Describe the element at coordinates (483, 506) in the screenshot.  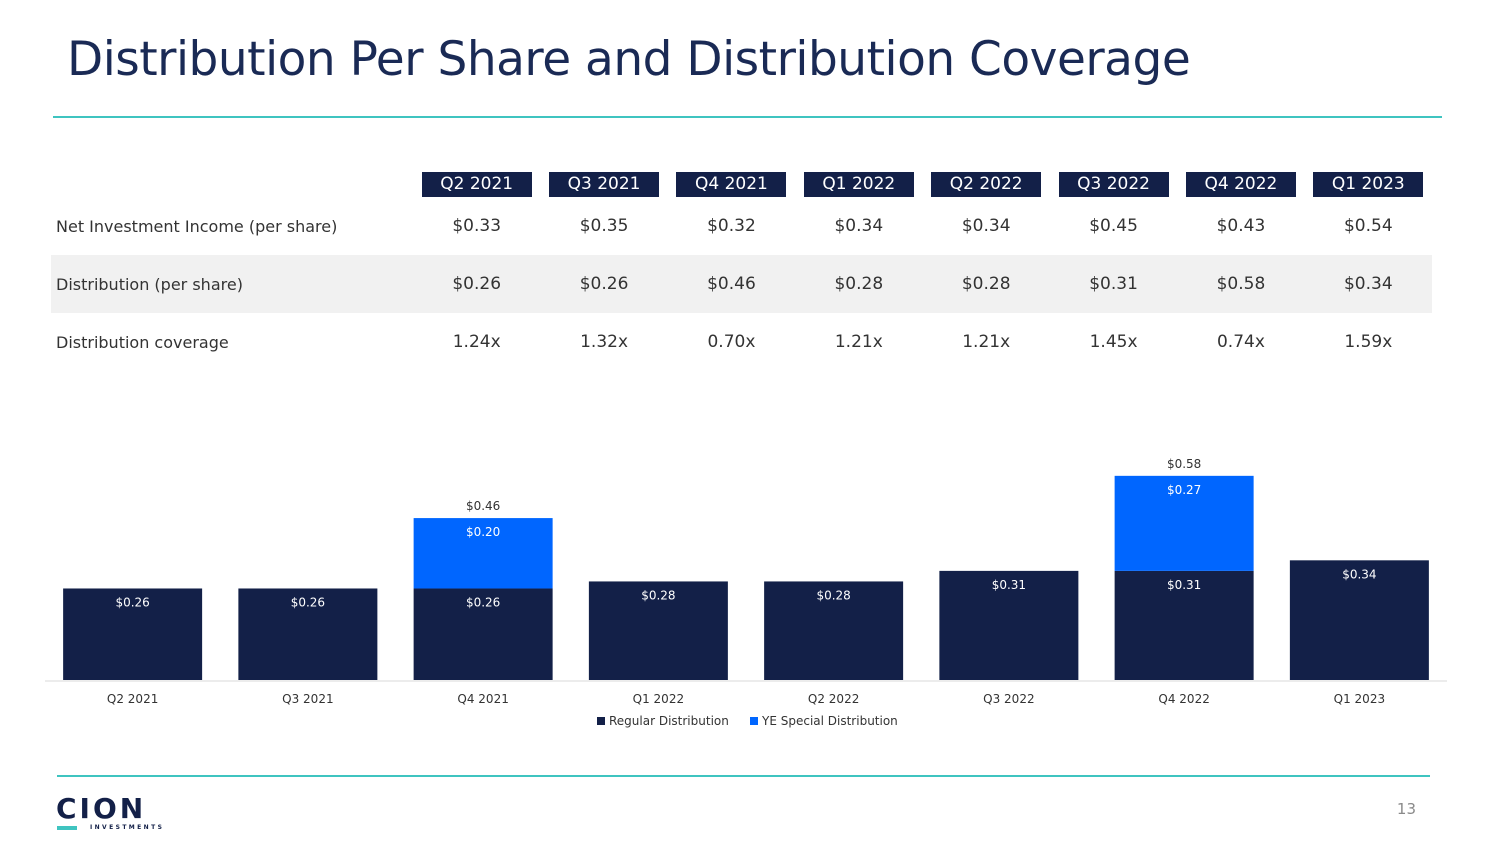
I see `bar-total-label: $0.46` at that location.